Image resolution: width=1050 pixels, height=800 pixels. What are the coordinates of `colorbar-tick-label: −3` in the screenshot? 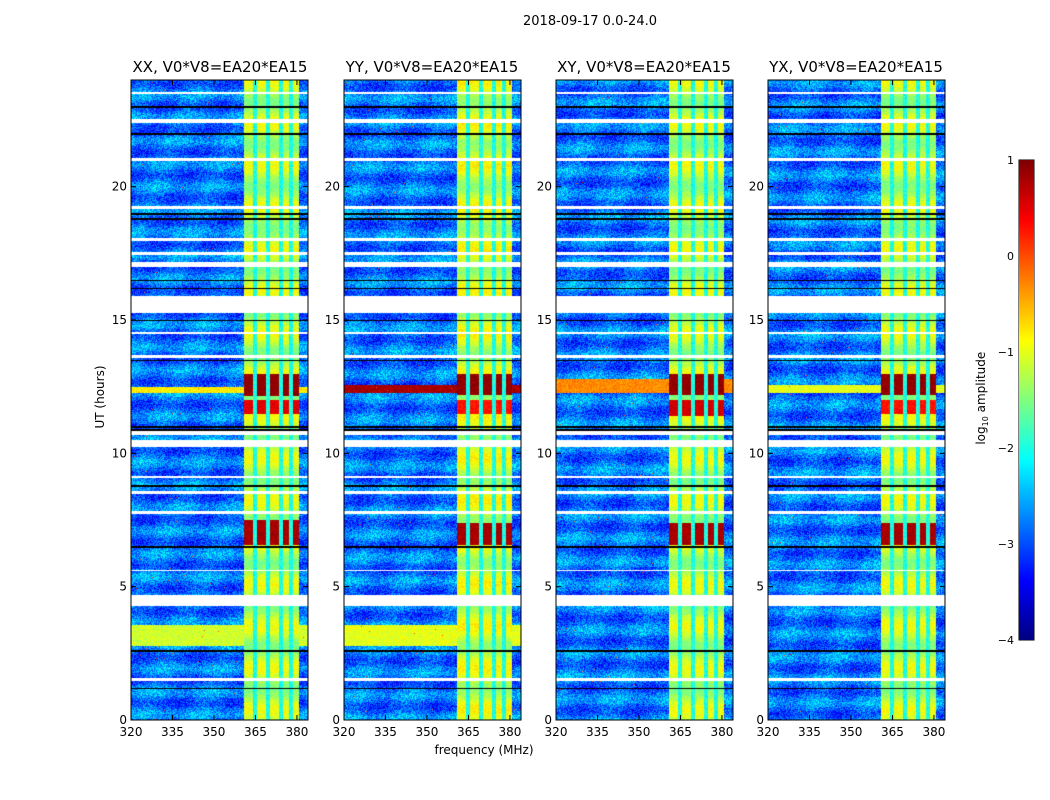 It's located at (1006, 544).